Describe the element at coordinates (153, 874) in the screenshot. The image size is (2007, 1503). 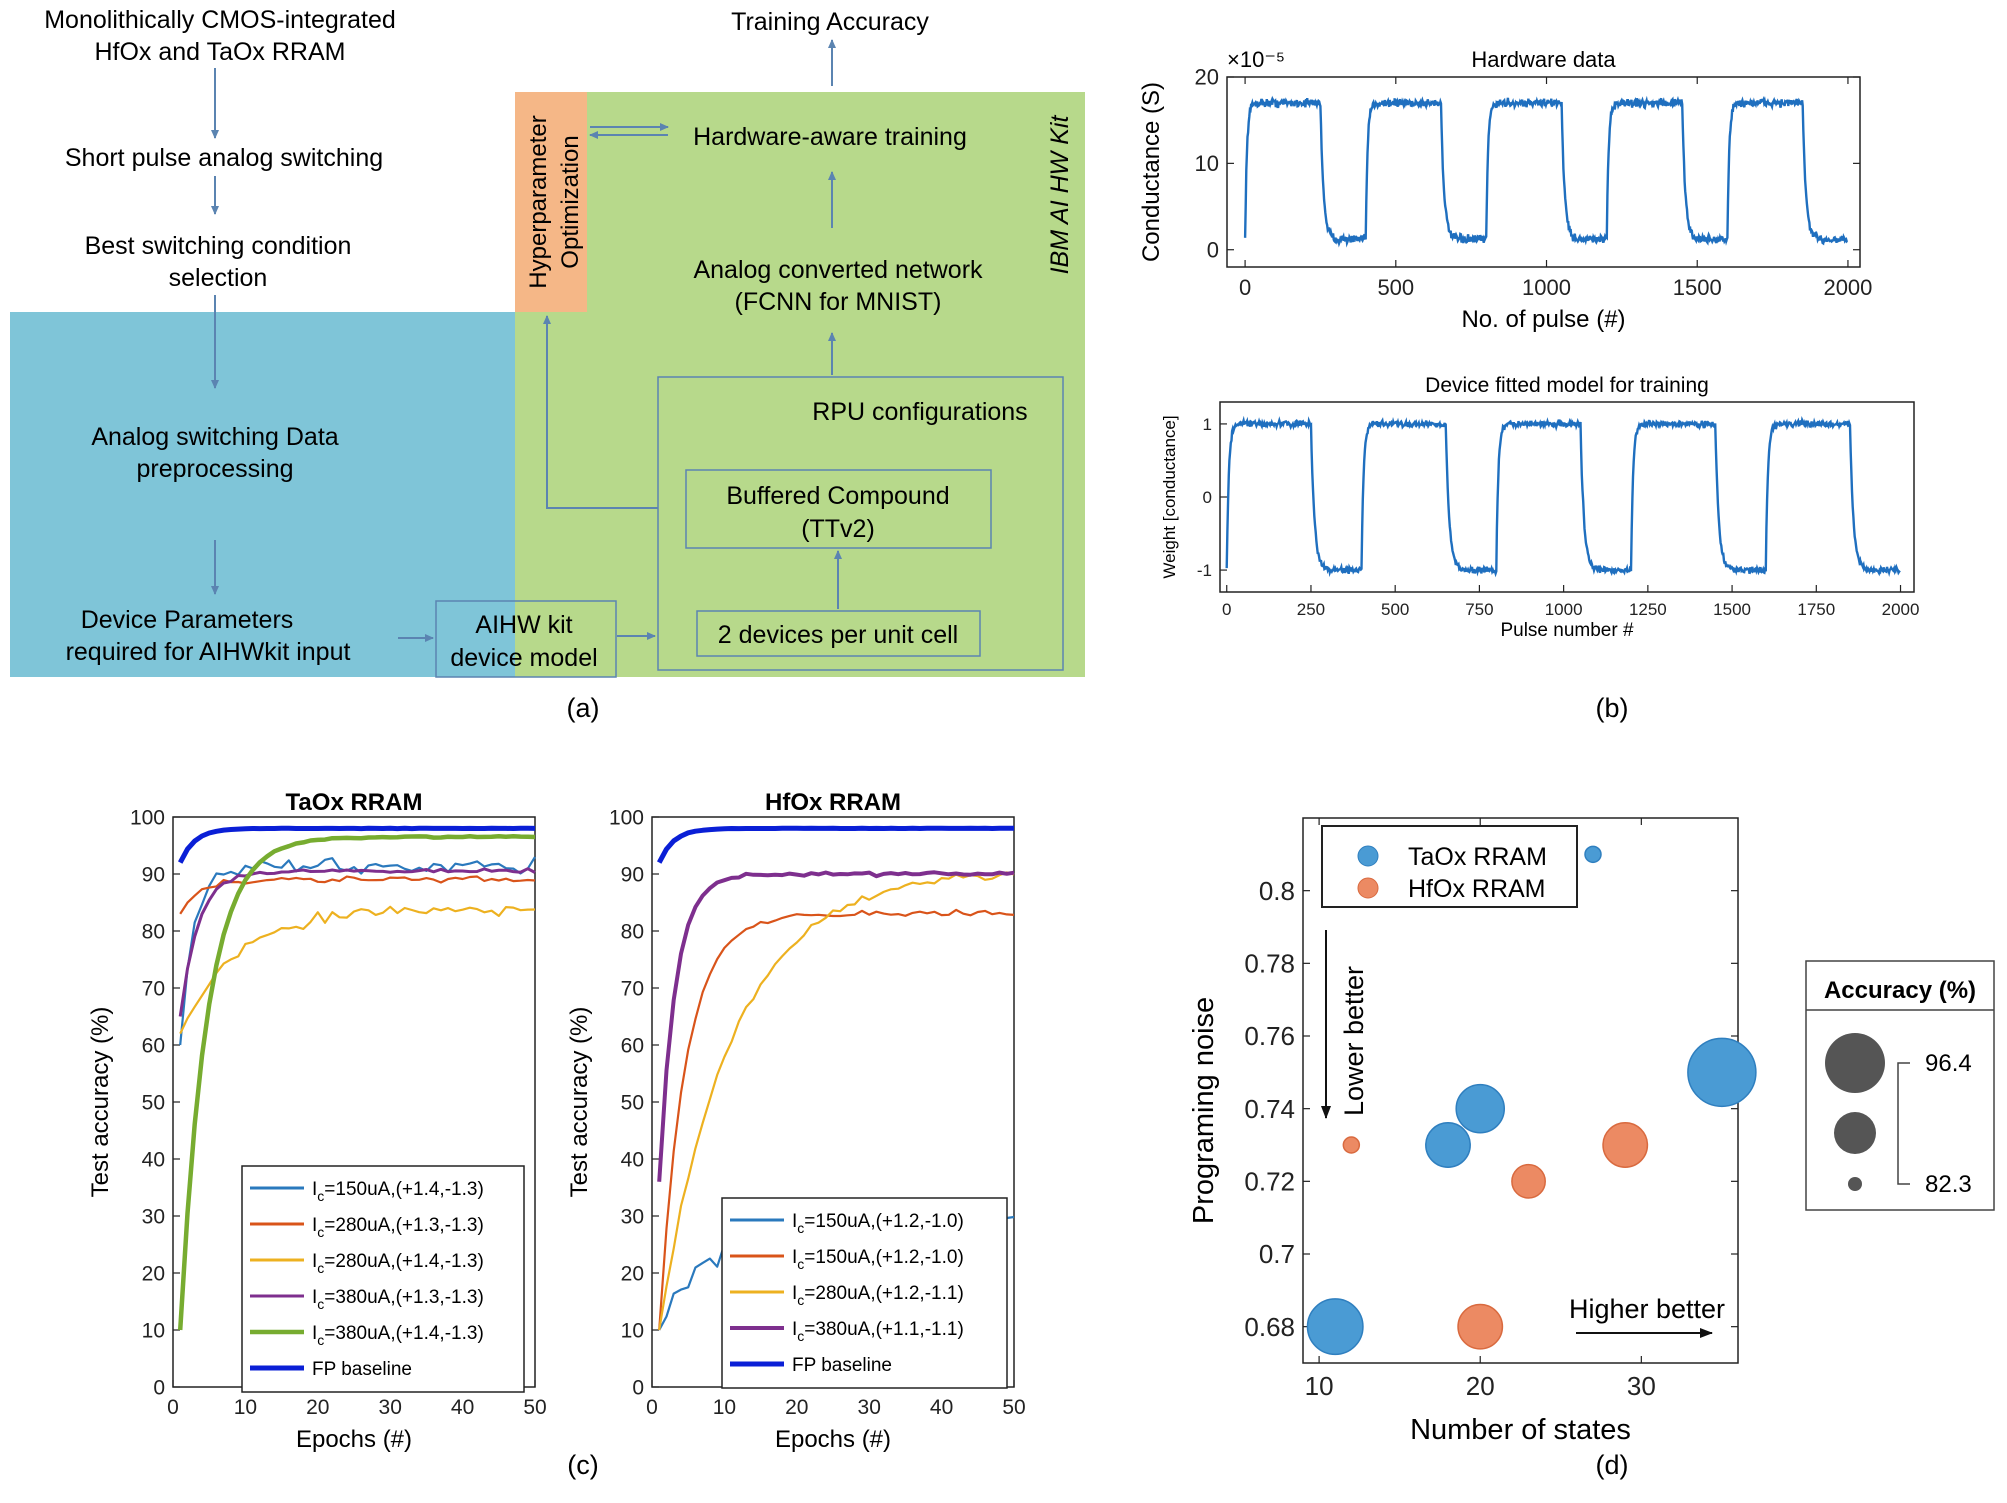
I see `y-tick-label: 90` at that location.